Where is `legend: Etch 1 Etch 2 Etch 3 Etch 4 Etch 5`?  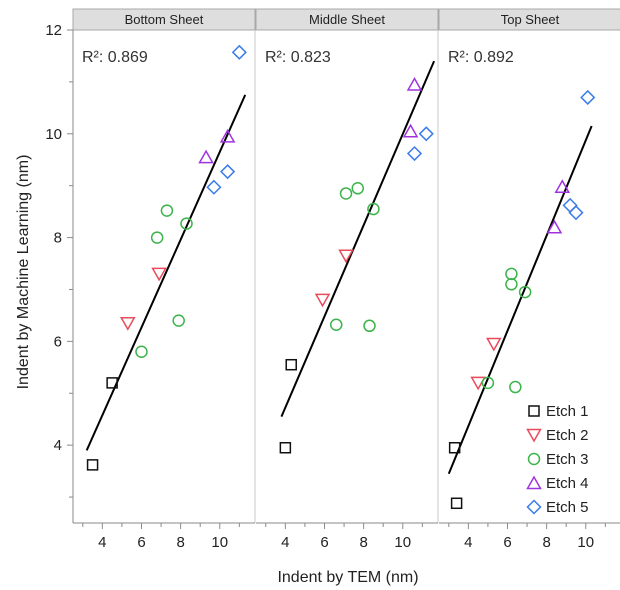
legend: Etch 1 Etch 2 Etch 3 Etch 4 Etch 5 is located at coordinates (557, 459).